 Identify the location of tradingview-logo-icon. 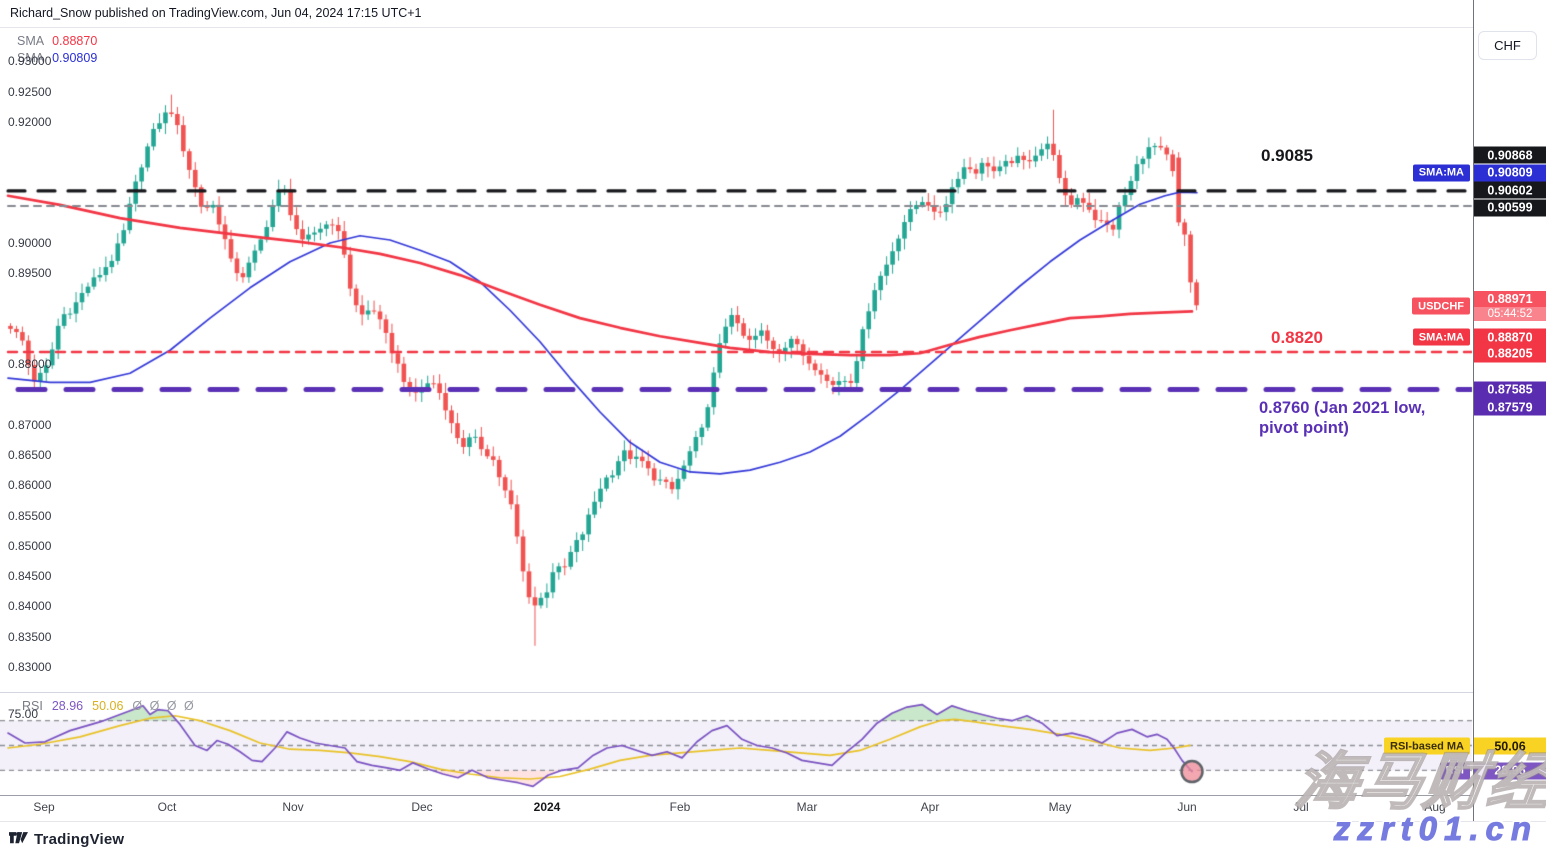
(18, 838).